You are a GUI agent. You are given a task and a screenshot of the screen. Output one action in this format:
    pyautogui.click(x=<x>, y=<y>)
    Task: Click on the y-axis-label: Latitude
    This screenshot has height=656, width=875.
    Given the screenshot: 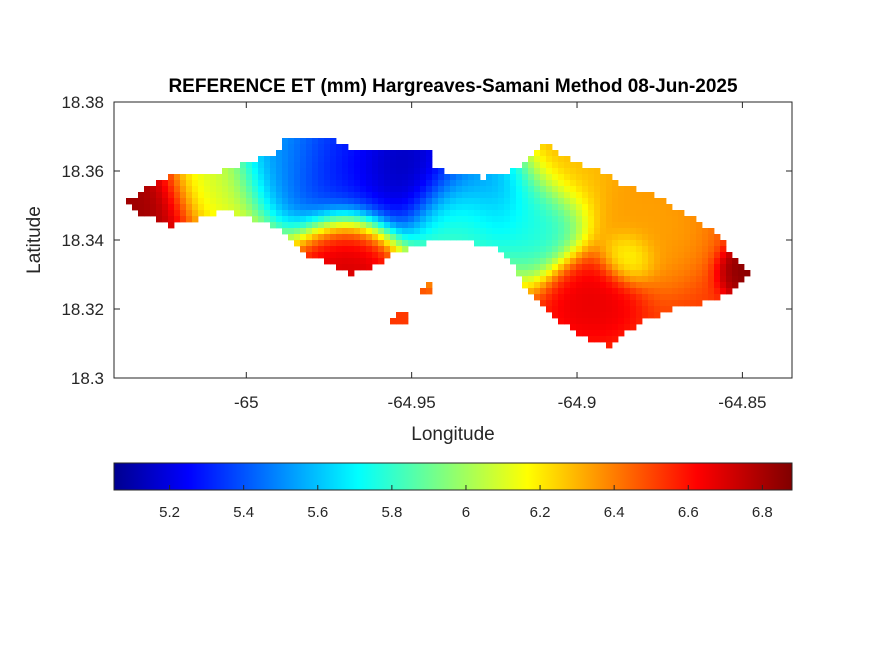 What is the action you would take?
    pyautogui.click(x=34, y=240)
    